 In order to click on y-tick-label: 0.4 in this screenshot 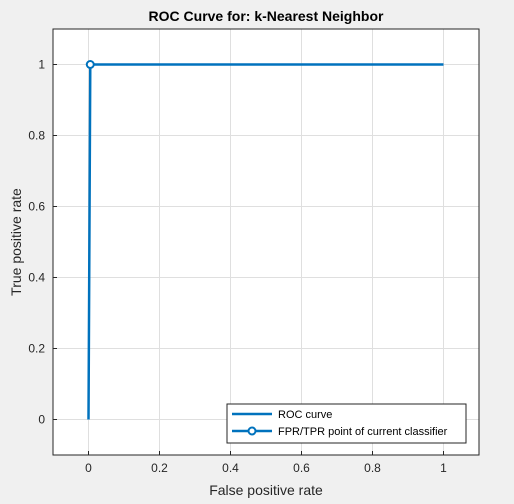, I will do `click(36, 278)`.